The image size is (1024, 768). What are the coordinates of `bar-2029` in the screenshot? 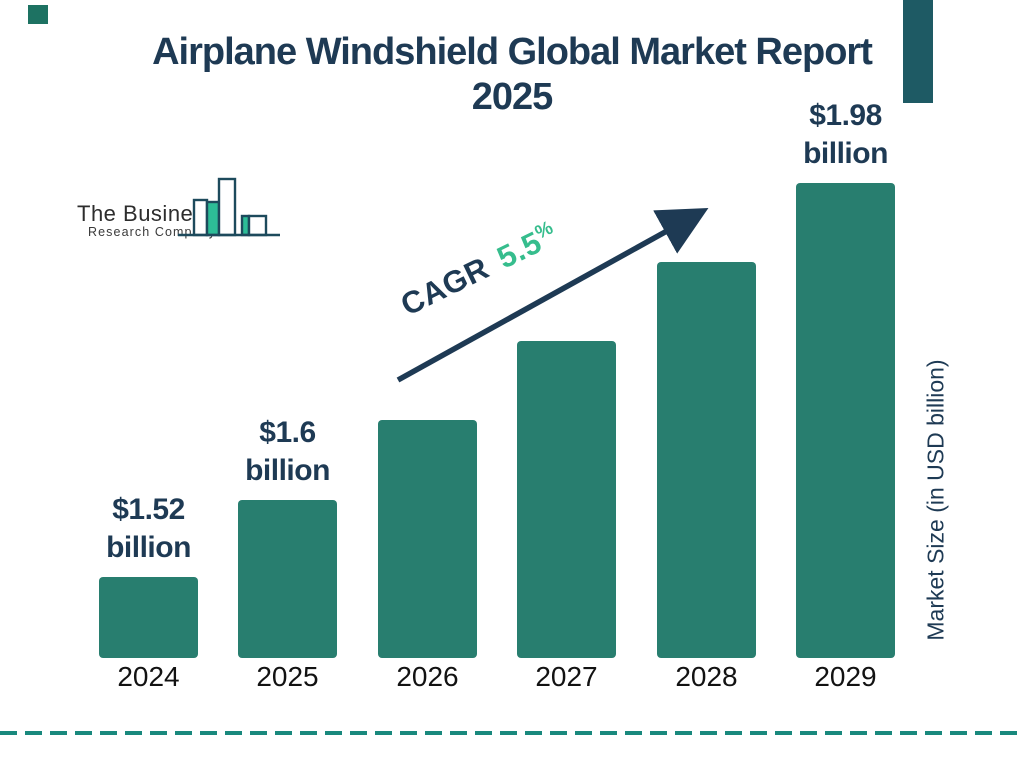 It's located at (845, 420).